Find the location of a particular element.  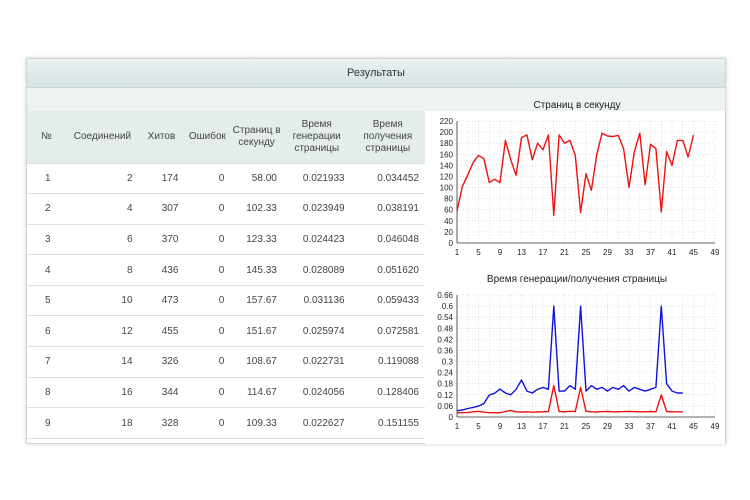

table-cell: 0.072581 is located at coordinates (387, 331).